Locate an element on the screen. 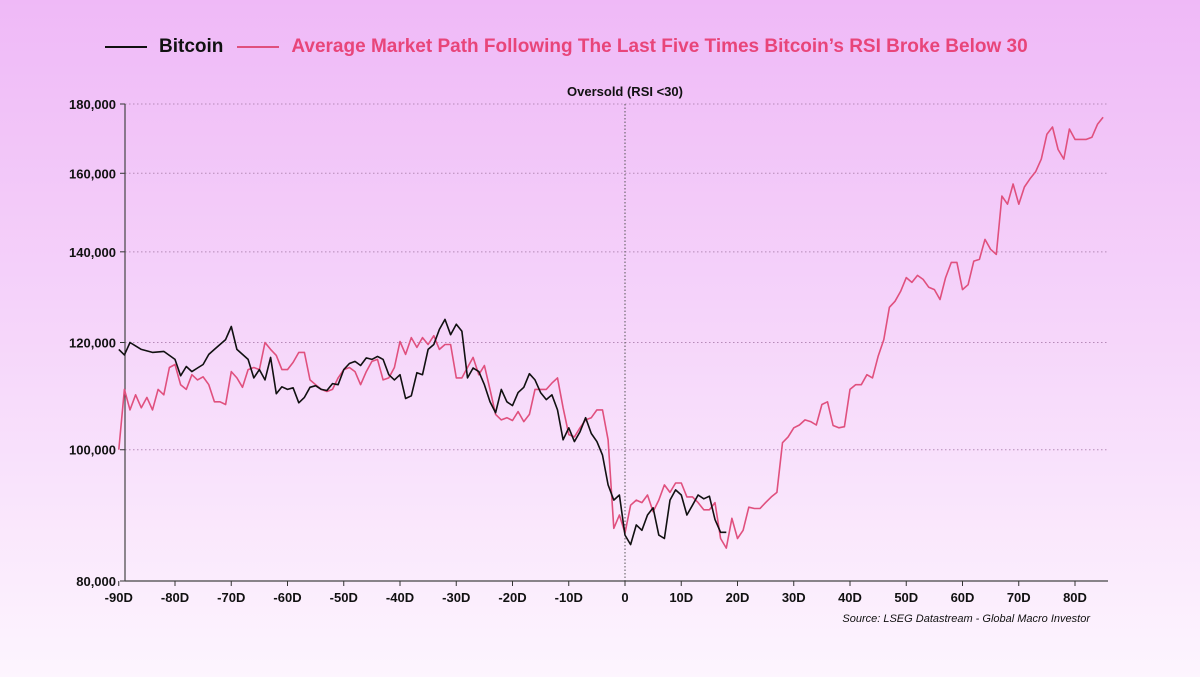  x-tick-label: -70D is located at coordinates (231, 597).